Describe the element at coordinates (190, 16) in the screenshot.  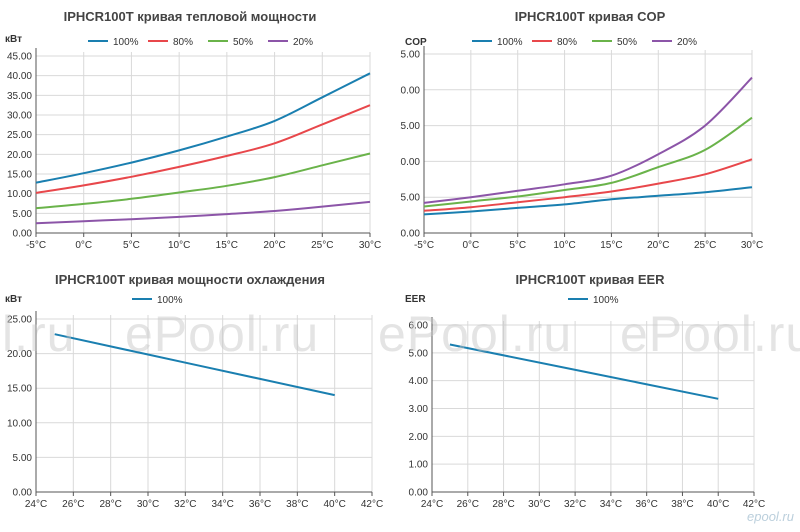
I see `chart-title: IPHCR100T кривая тепловой мощности` at that location.